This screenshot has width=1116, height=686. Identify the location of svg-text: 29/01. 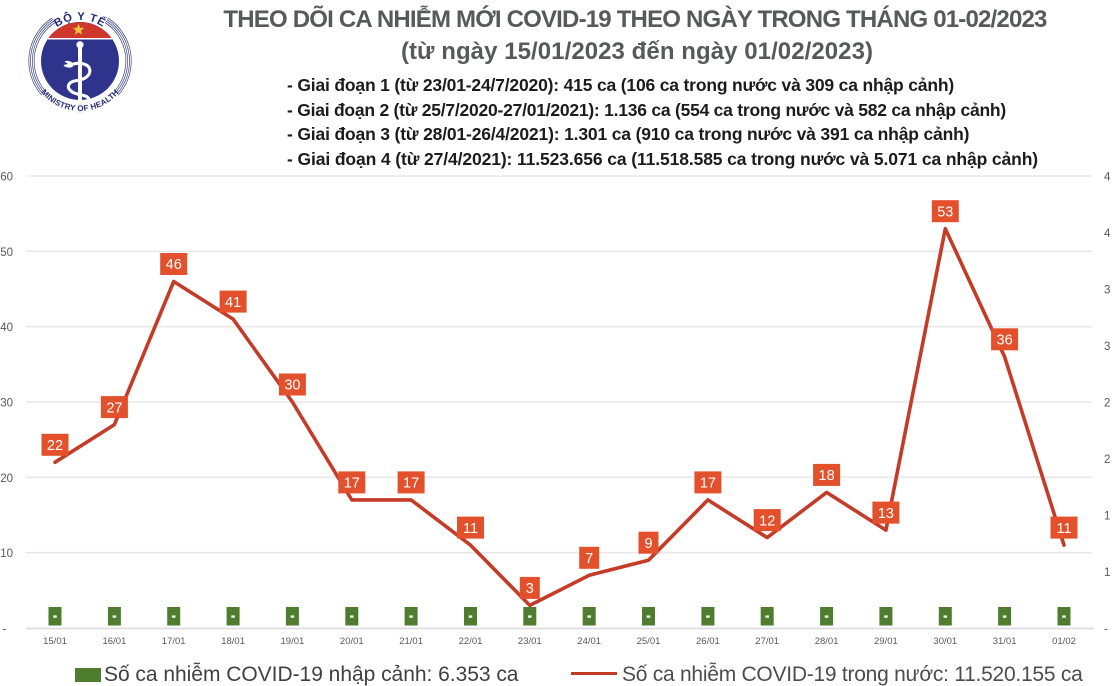
(886, 641).